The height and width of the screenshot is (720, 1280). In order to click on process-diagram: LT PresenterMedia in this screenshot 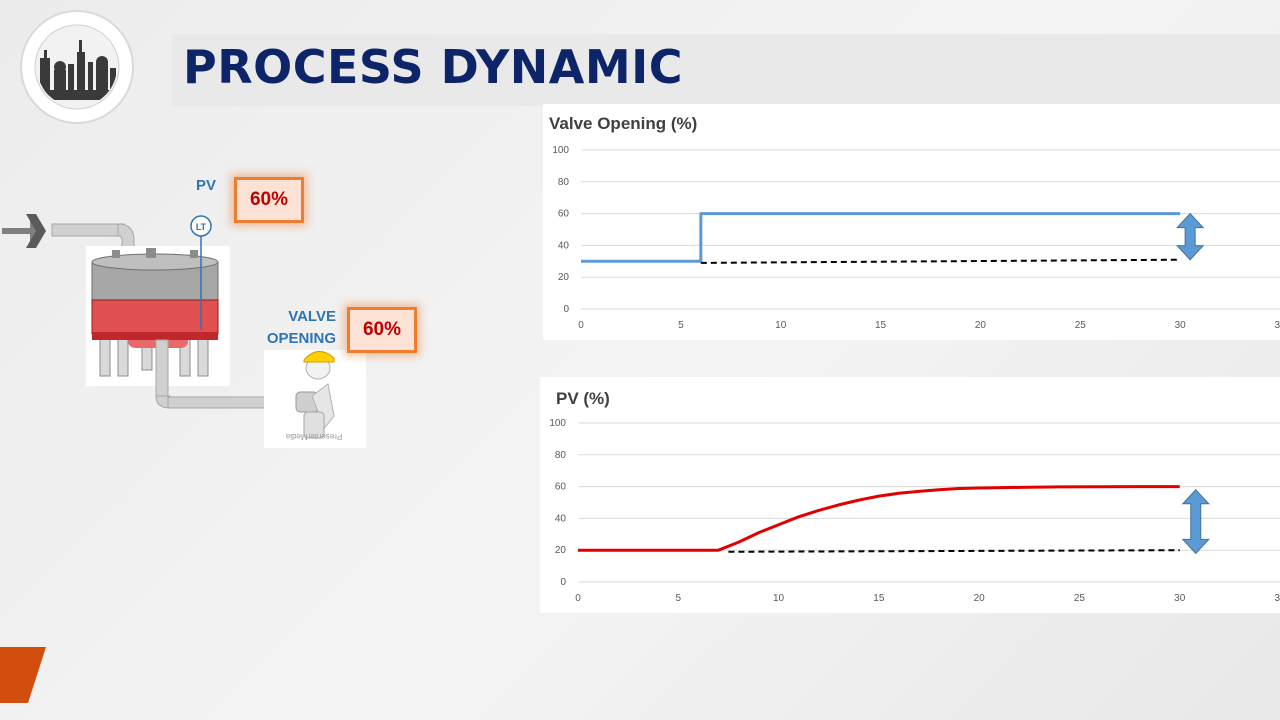, I will do `click(184, 331)`.